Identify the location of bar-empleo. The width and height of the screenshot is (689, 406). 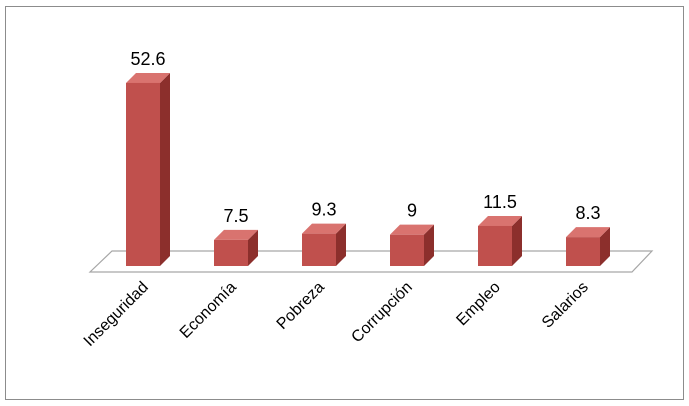
(500, 240).